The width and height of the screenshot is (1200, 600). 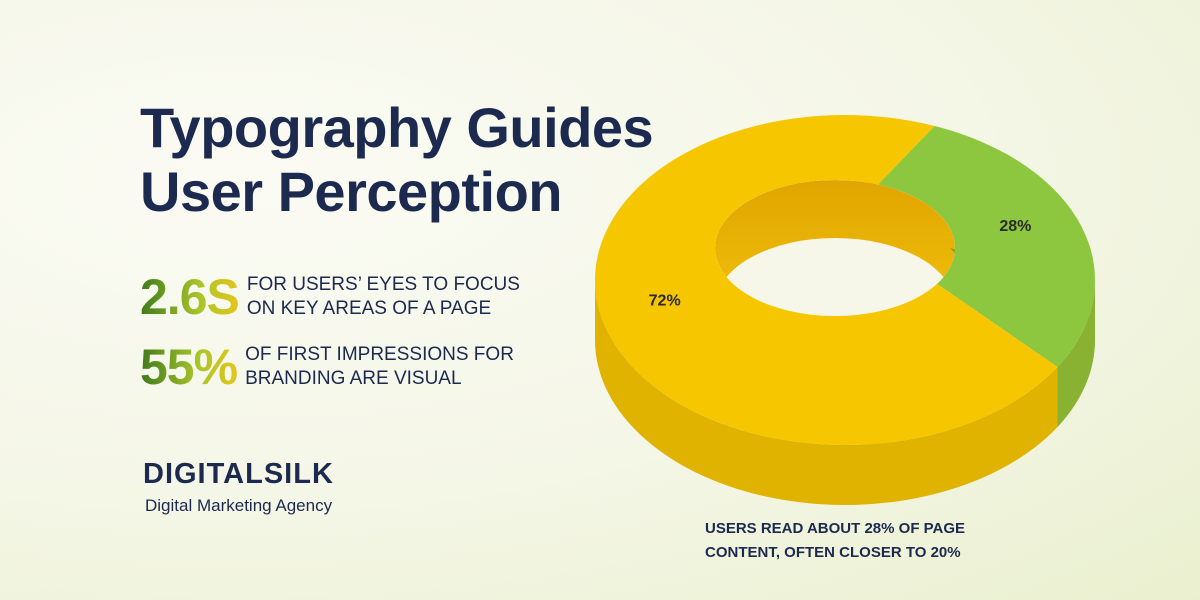 What do you see at coordinates (238, 474) in the screenshot?
I see `brand-name: DIGITALSILK` at bounding box center [238, 474].